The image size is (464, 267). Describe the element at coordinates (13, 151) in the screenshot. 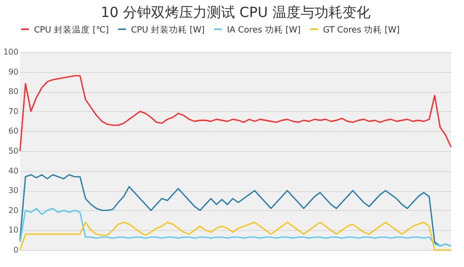

I see `y-tick-label: 50` at that location.